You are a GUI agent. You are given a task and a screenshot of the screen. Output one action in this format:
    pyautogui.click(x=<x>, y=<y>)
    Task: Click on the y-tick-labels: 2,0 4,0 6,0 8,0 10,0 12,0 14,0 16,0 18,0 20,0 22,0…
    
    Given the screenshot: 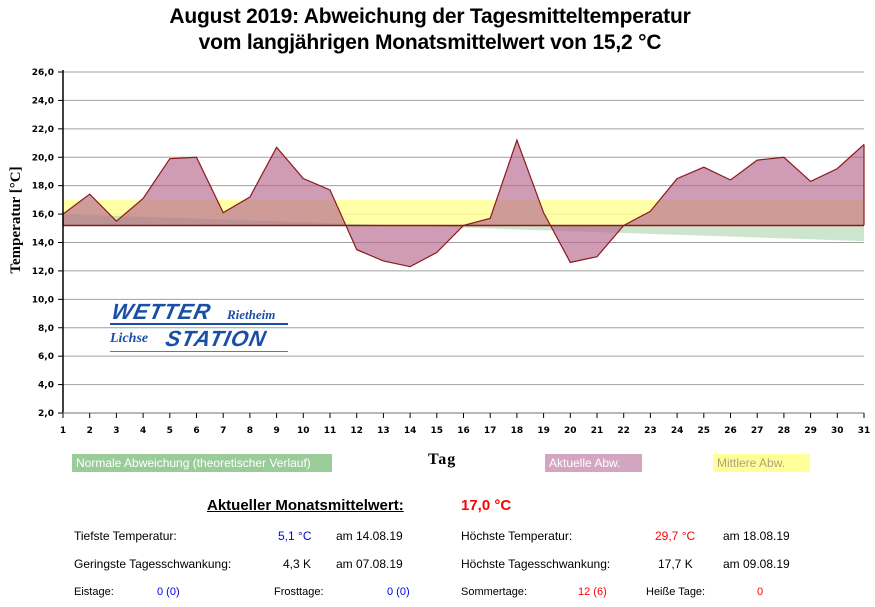 What is the action you would take?
    pyautogui.click(x=43, y=243)
    